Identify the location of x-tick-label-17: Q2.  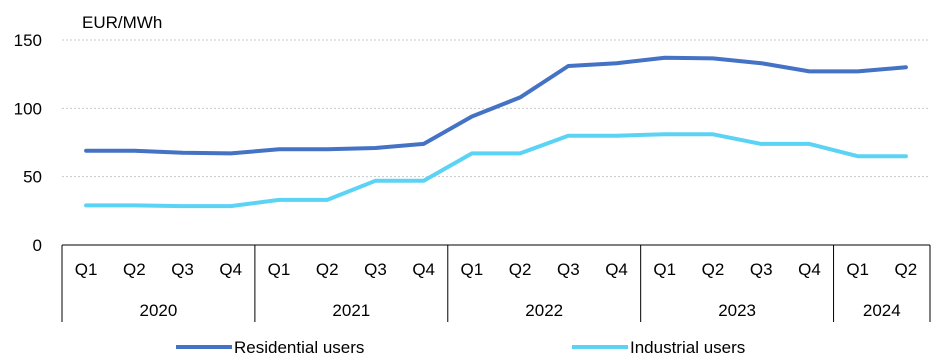
(906, 269).